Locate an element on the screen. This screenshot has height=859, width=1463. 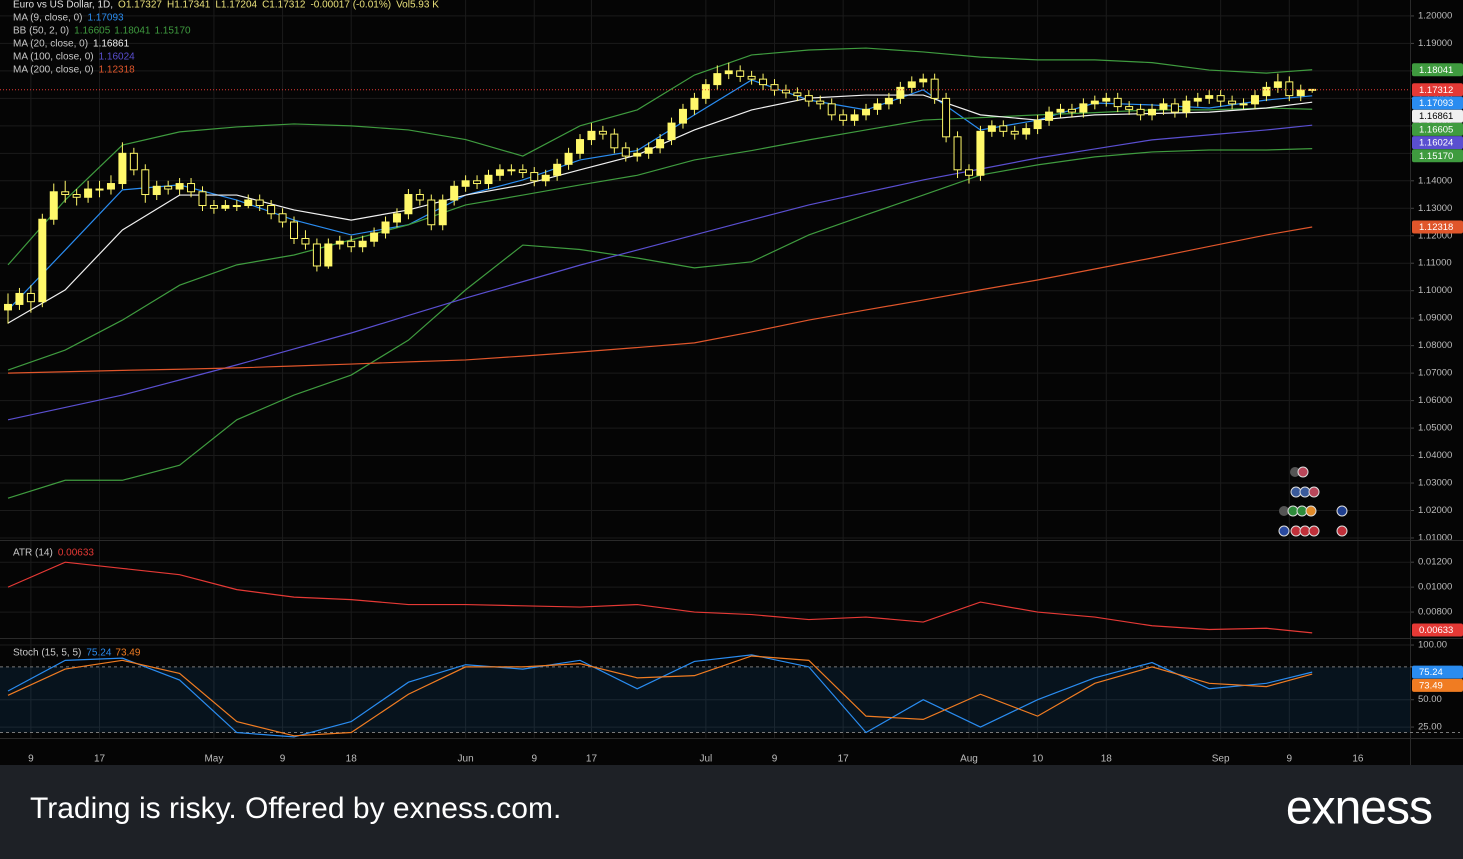
legend-entry: MA (9, close, 0) is located at coordinates (47, 18).